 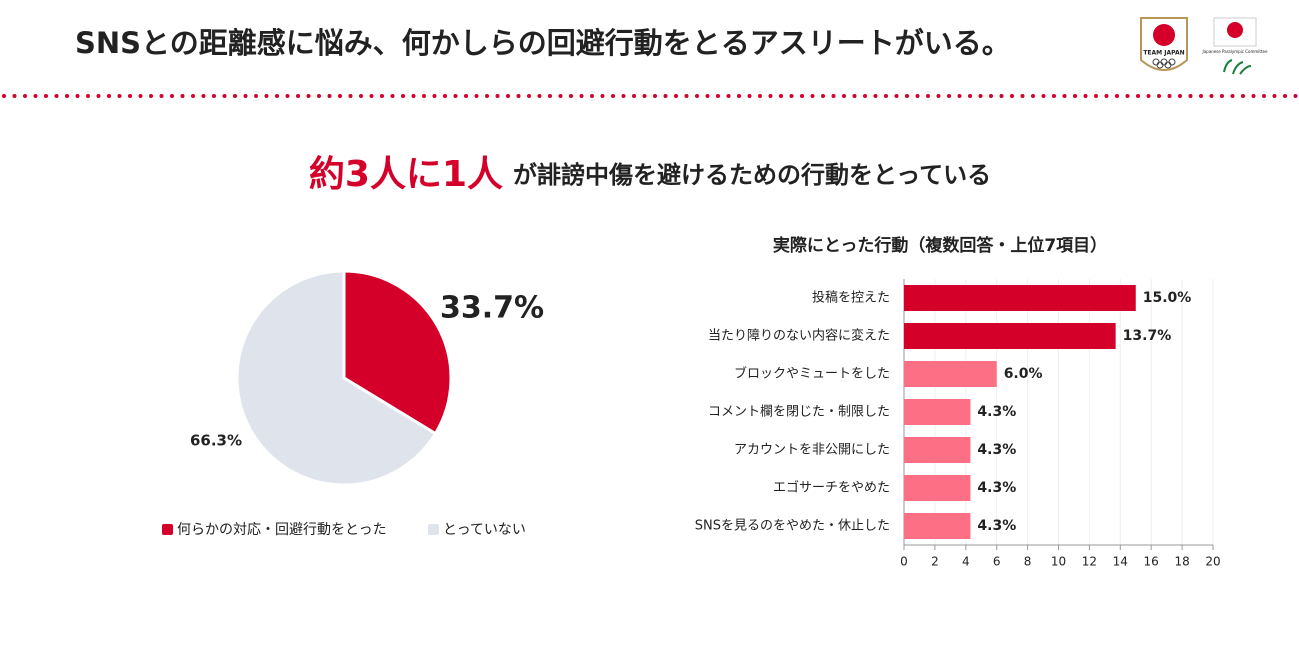 What do you see at coordinates (1235, 51) in the screenshot?
I see `logo-text: Japanese Paralympic Committee` at bounding box center [1235, 51].